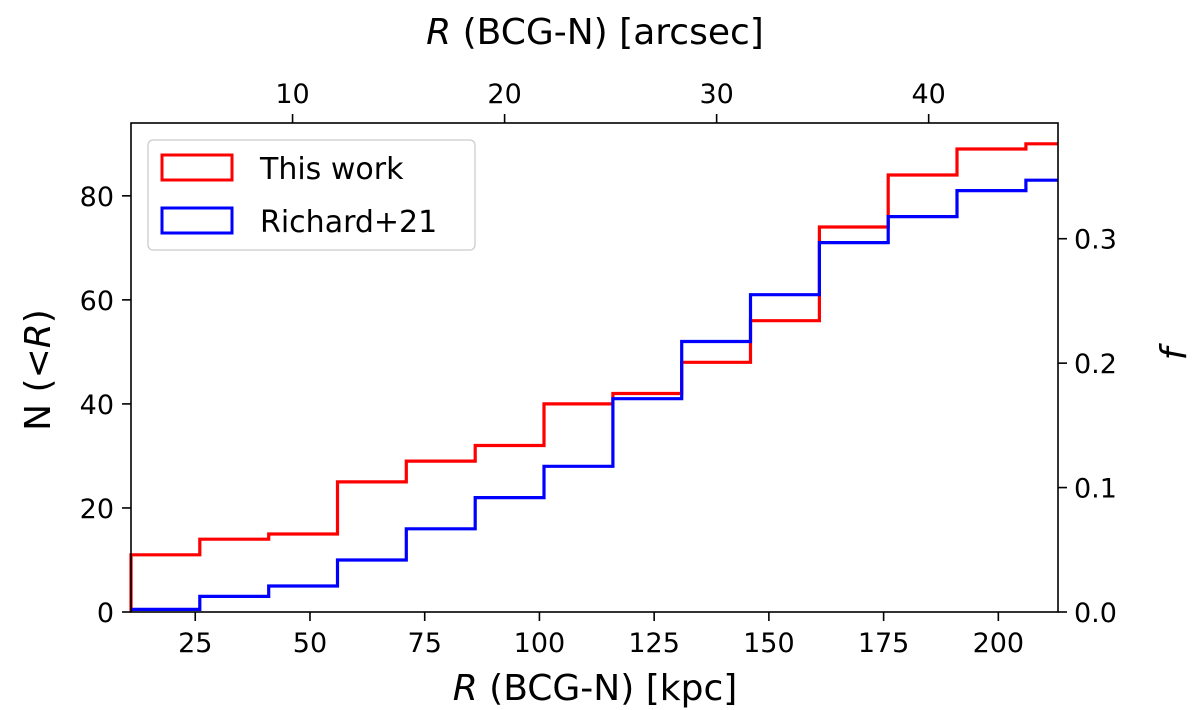 The width and height of the screenshot is (1200, 710). What do you see at coordinates (197, 167) in the screenshot?
I see `legend-swatch-this-work` at bounding box center [197, 167].